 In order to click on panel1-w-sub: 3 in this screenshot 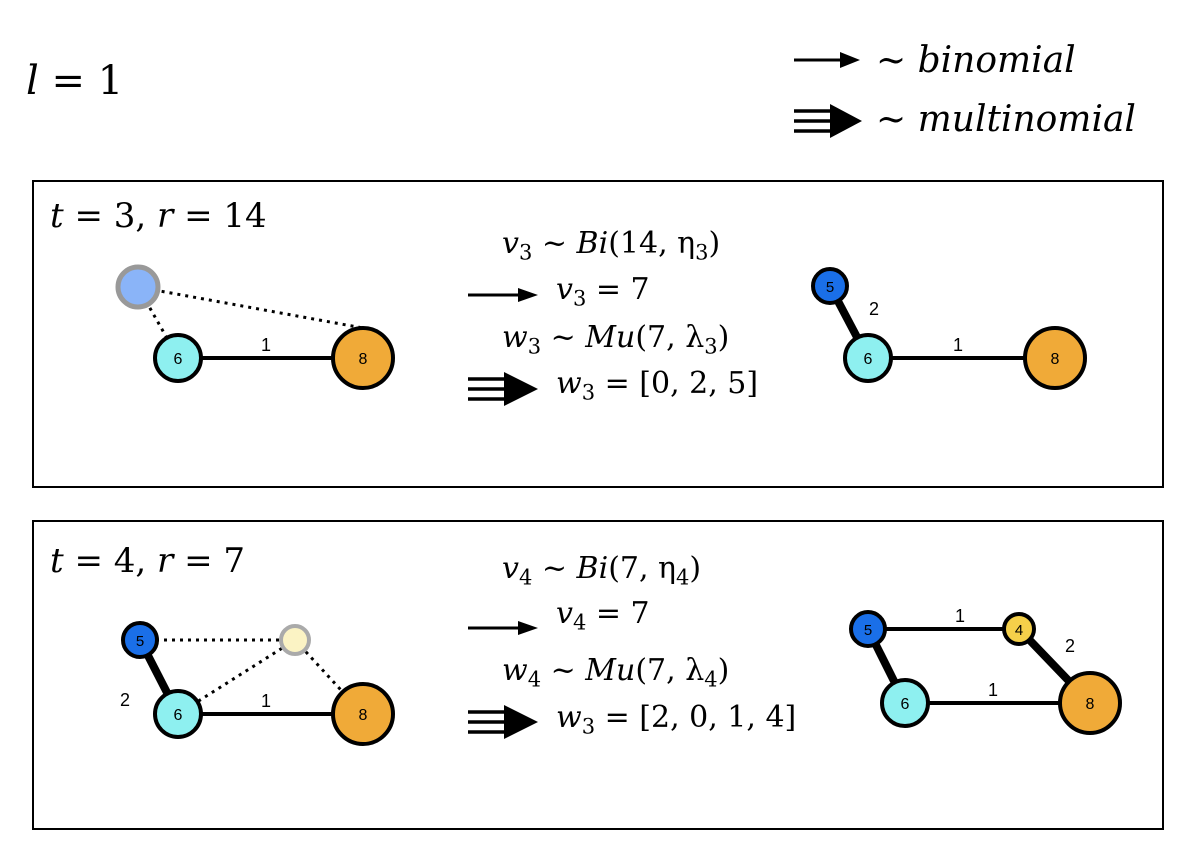, I will do `click(534, 346)`.